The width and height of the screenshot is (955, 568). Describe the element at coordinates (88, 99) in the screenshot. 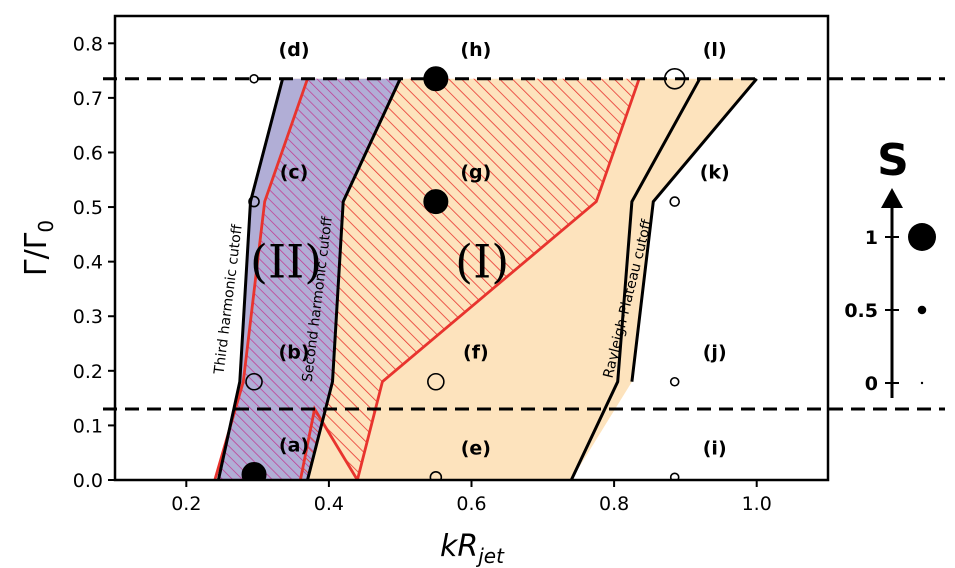

I see `y-tick-label: 0.7` at that location.